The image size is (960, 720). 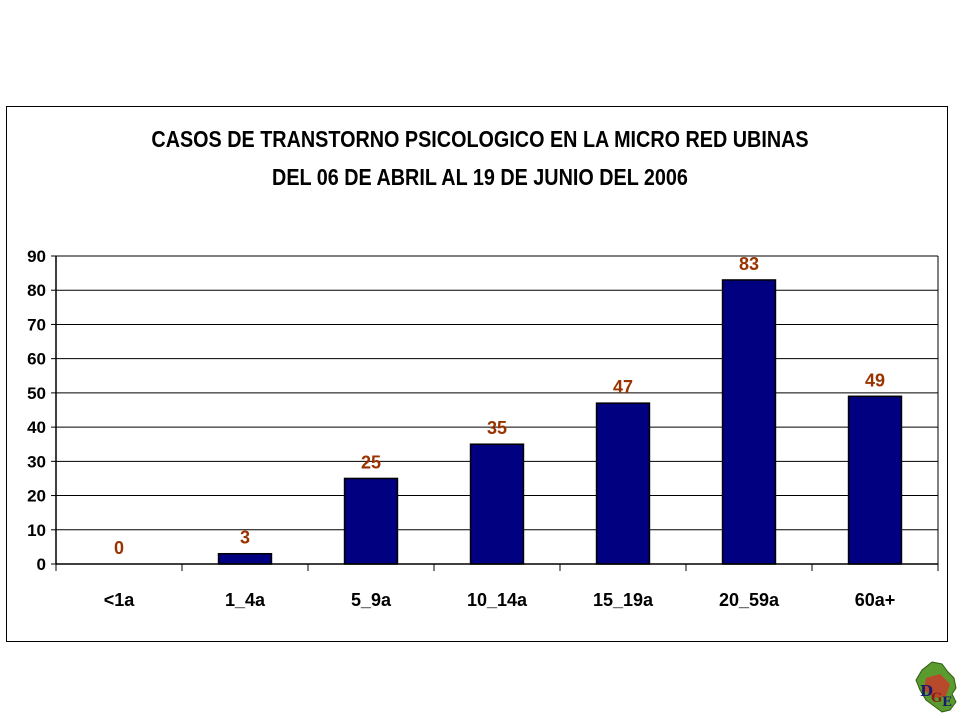 I want to click on data-label: 25, so click(x=371, y=462).